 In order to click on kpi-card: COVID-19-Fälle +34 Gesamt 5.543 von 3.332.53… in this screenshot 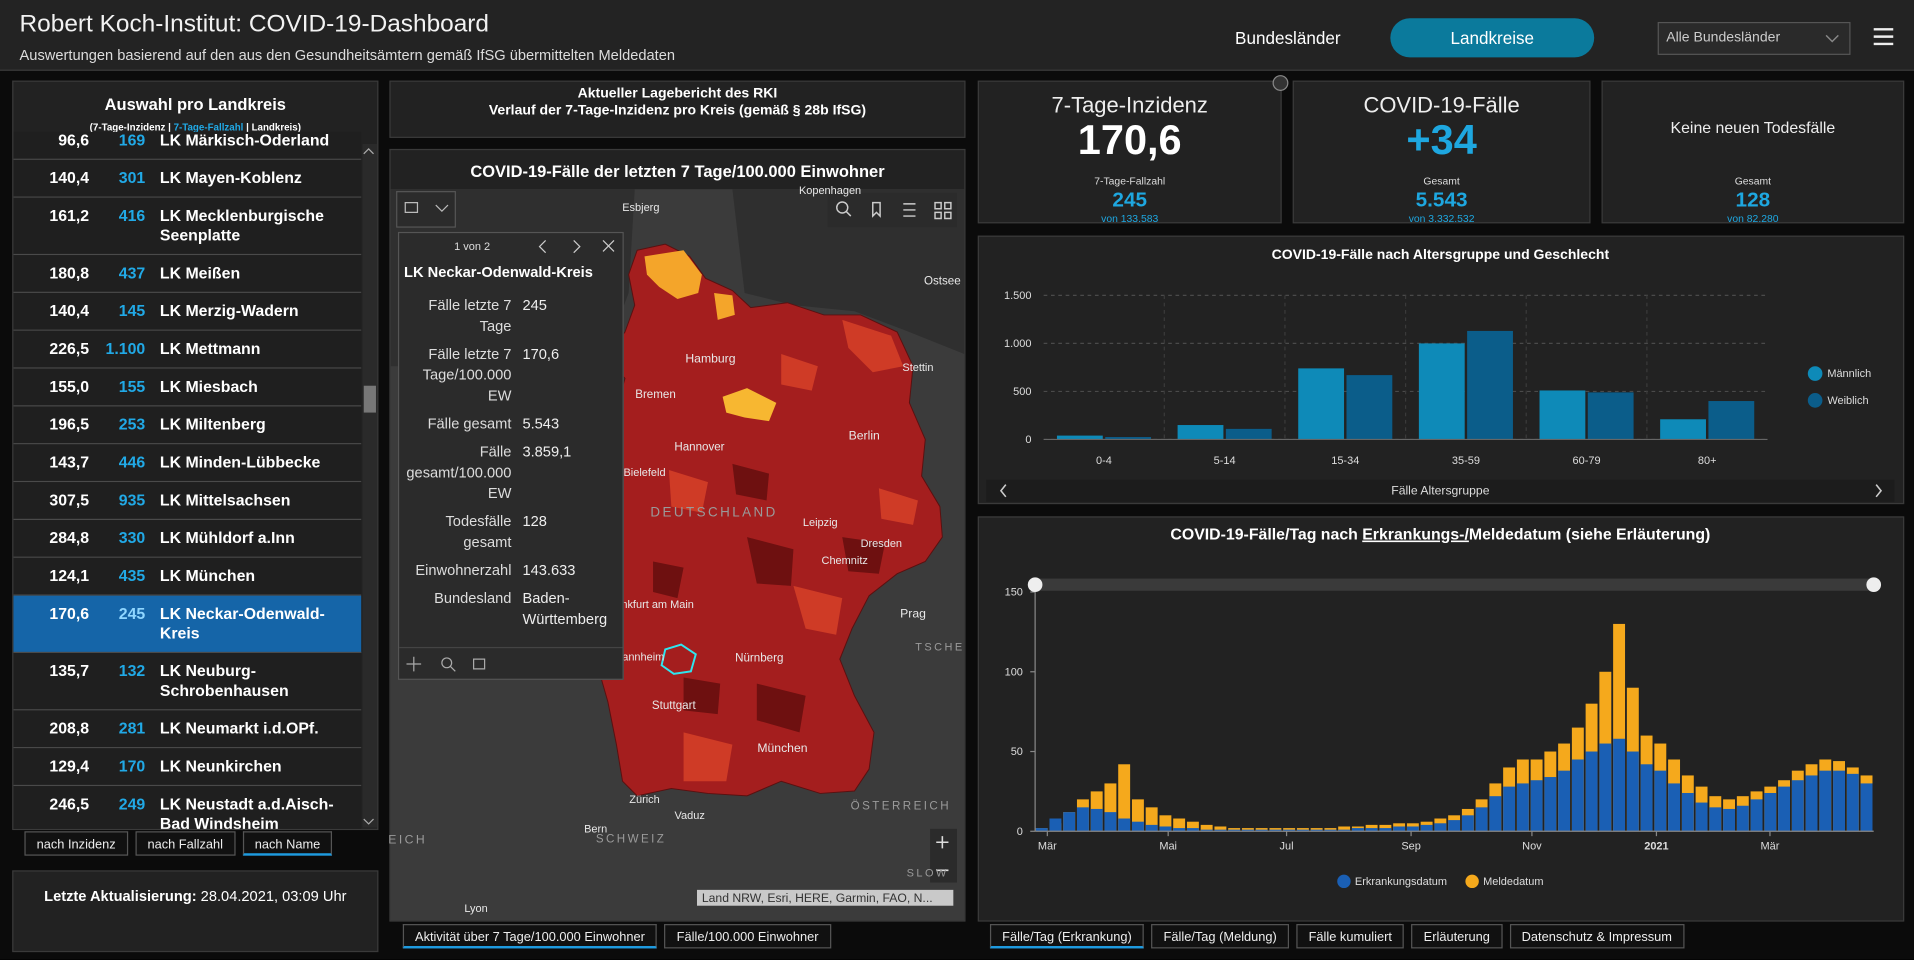, I will do `click(1441, 152)`.